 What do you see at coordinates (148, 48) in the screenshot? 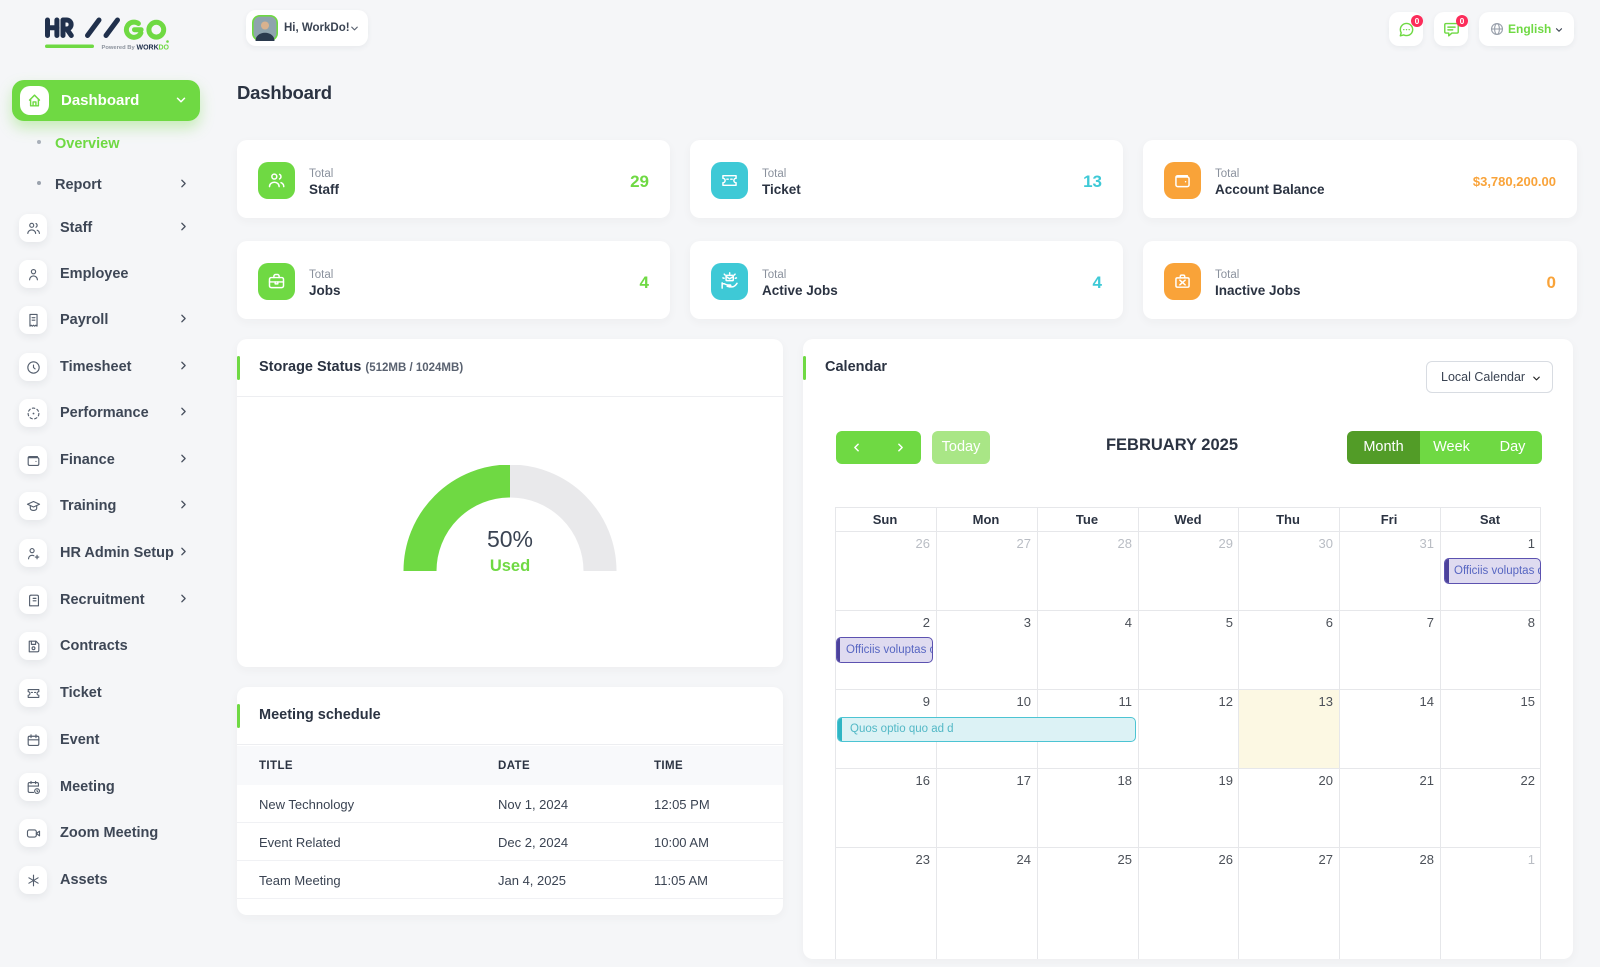
I see `svg-text: WORK` at bounding box center [148, 48].